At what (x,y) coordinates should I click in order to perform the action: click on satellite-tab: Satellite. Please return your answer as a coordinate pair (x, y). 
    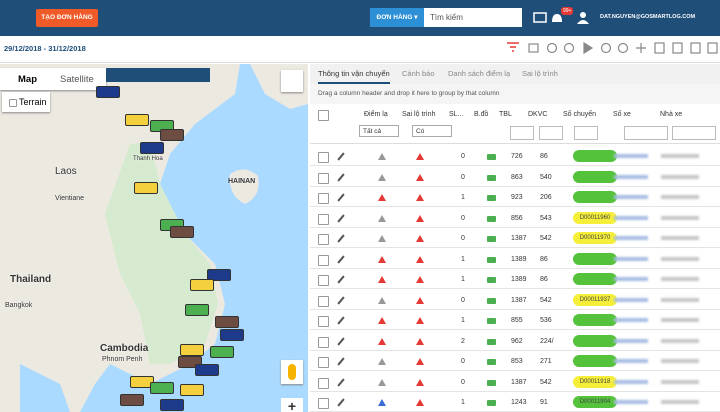
    Looking at the image, I should click on (77, 79).